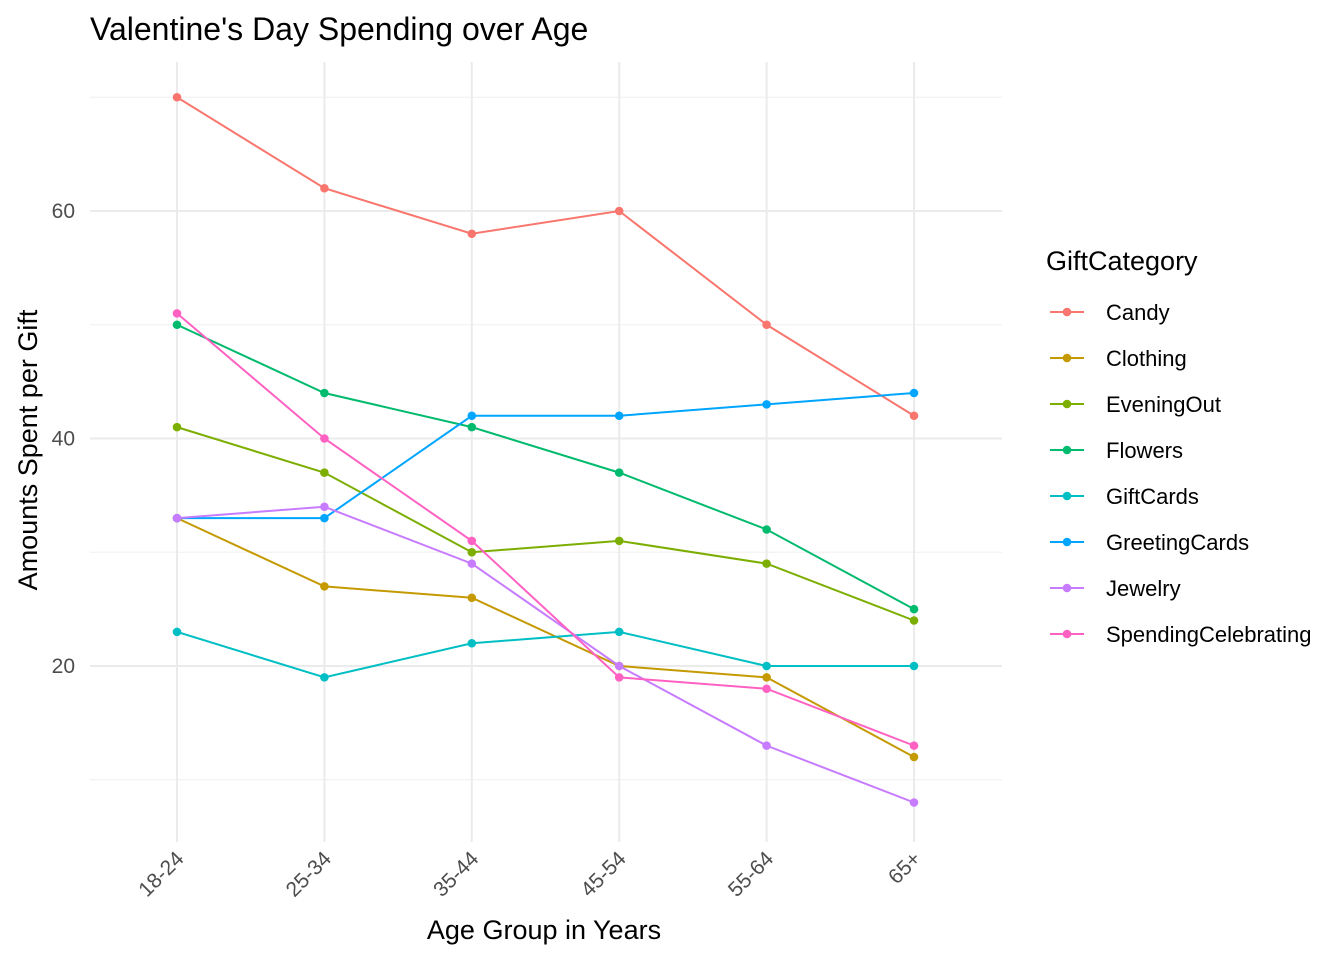  What do you see at coordinates (63, 666) in the screenshot?
I see `y-tick-label: 20` at bounding box center [63, 666].